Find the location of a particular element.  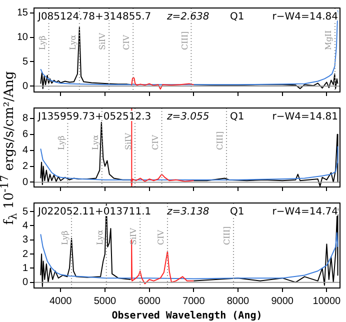

y-tick-label: 10 is located at coordinates (22, 38).